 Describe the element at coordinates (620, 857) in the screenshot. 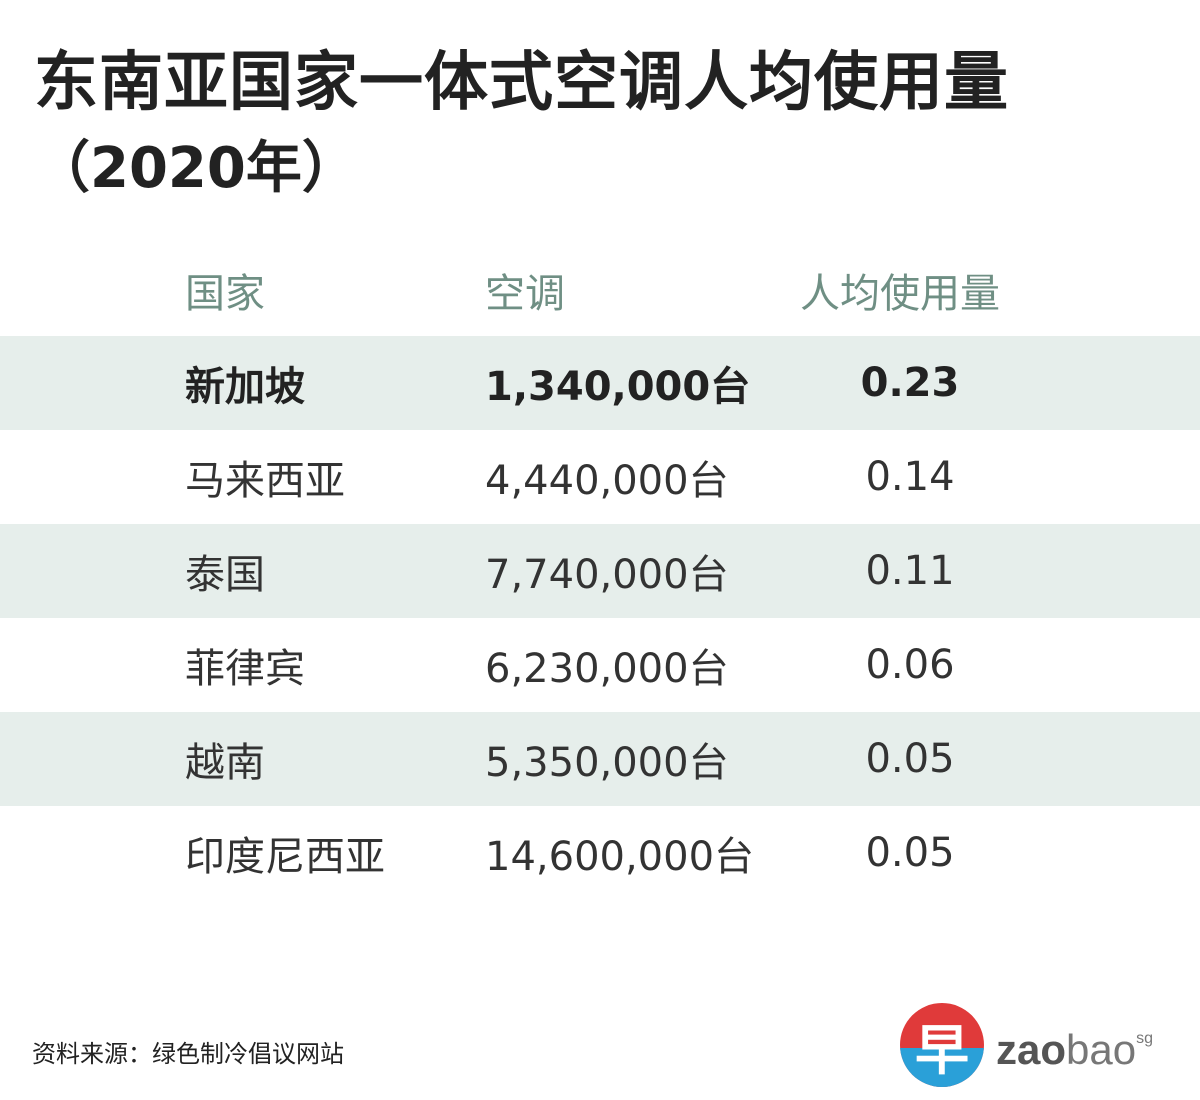

I see `row-units: 14,600,000台` at that location.